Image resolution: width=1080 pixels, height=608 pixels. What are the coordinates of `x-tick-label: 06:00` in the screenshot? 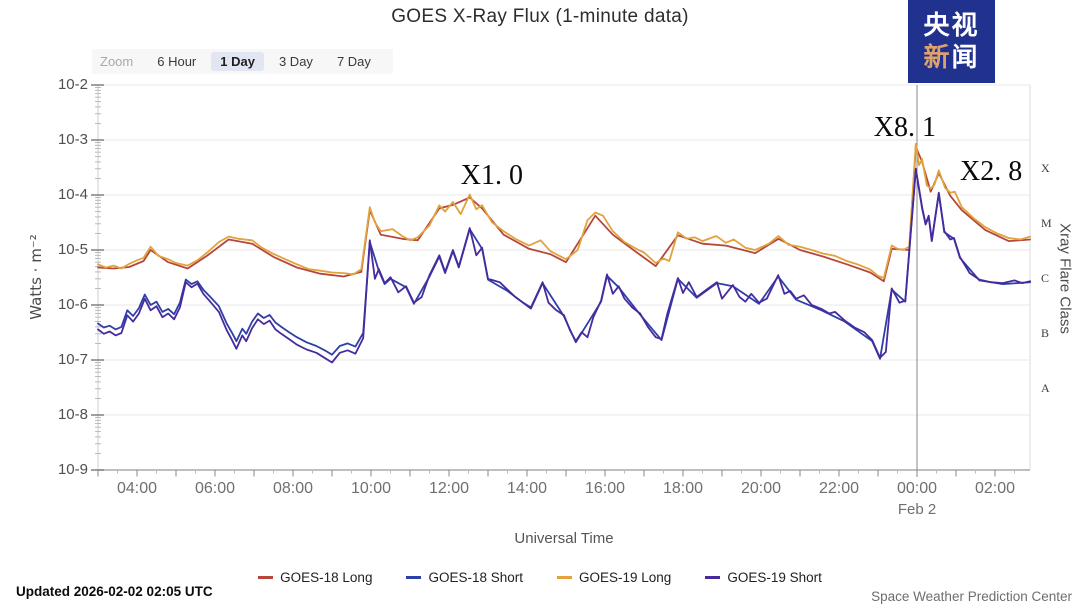 It's located at (215, 488).